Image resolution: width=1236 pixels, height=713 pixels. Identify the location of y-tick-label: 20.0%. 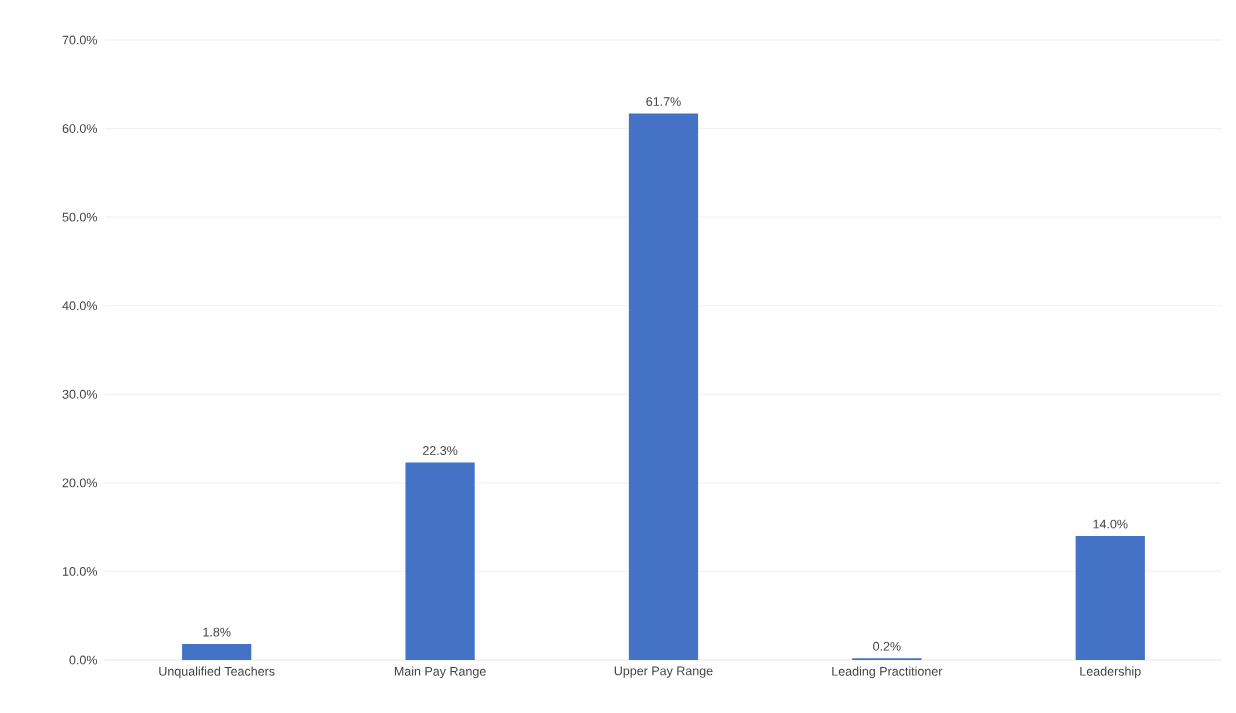
(80, 483).